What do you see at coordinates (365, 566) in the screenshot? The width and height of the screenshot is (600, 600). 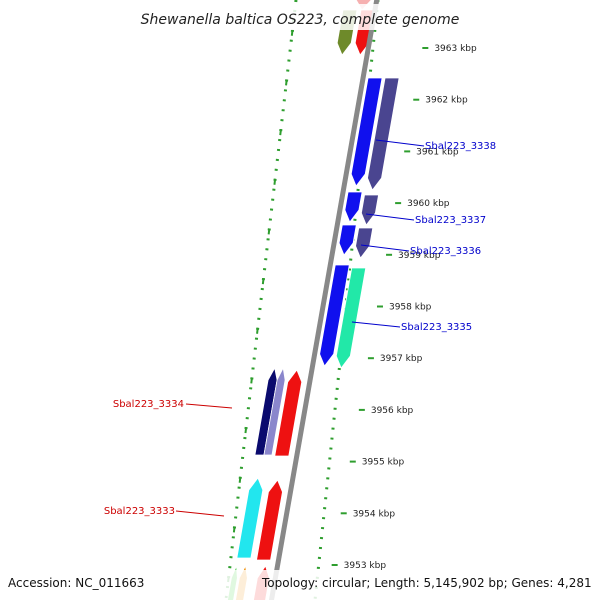 I see `scale-tick-label: 3953 kbp` at bounding box center [365, 566].